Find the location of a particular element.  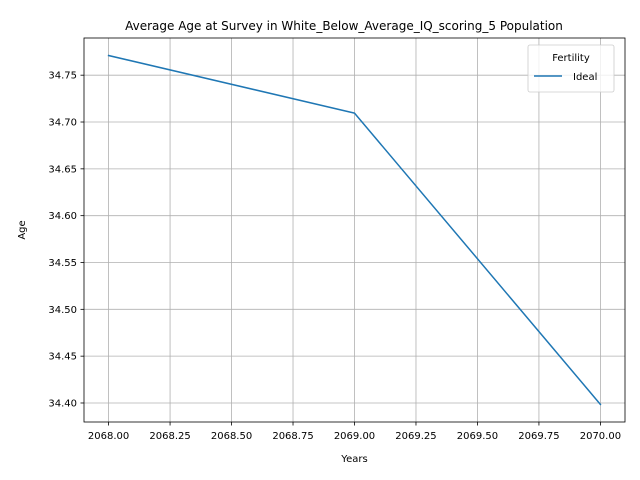

legend: Fertility Ideal is located at coordinates (571, 68).